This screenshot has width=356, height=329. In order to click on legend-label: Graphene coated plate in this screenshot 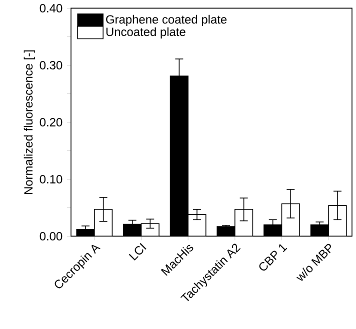, I will do `click(166, 20)`.